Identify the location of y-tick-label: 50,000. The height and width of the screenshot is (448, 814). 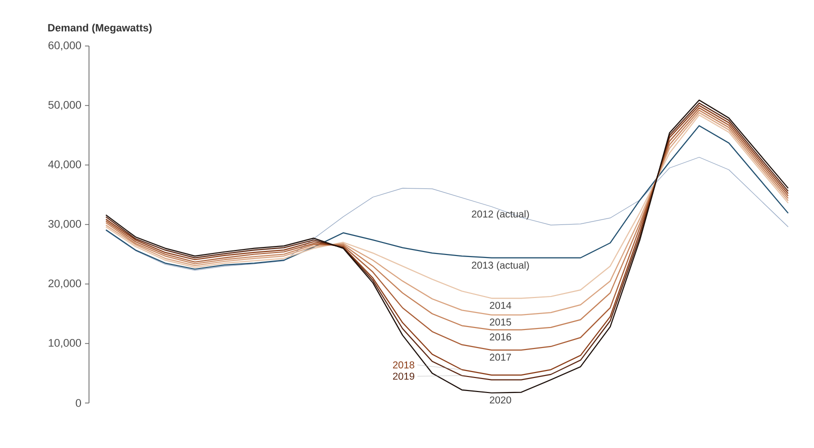
(65, 105).